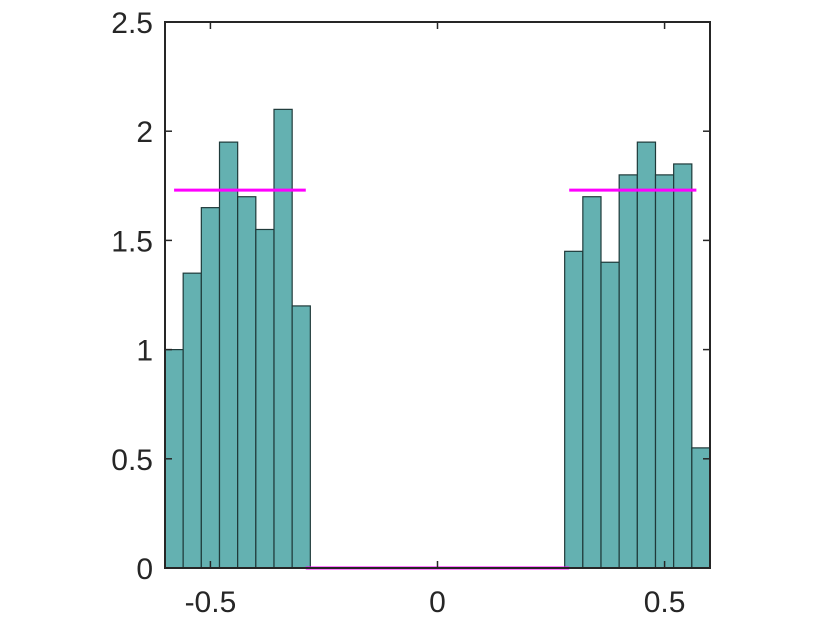 The width and height of the screenshot is (830, 623). I want to click on y-tick-label: 1, so click(144, 351).